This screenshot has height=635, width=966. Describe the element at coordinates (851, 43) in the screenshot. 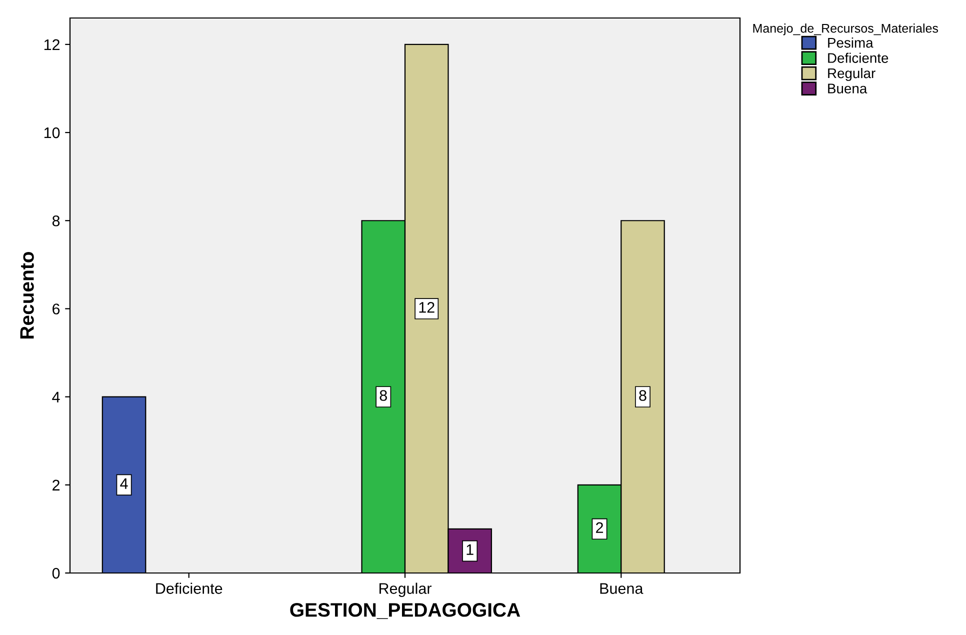

I see `legend-label: Pesima` at that location.